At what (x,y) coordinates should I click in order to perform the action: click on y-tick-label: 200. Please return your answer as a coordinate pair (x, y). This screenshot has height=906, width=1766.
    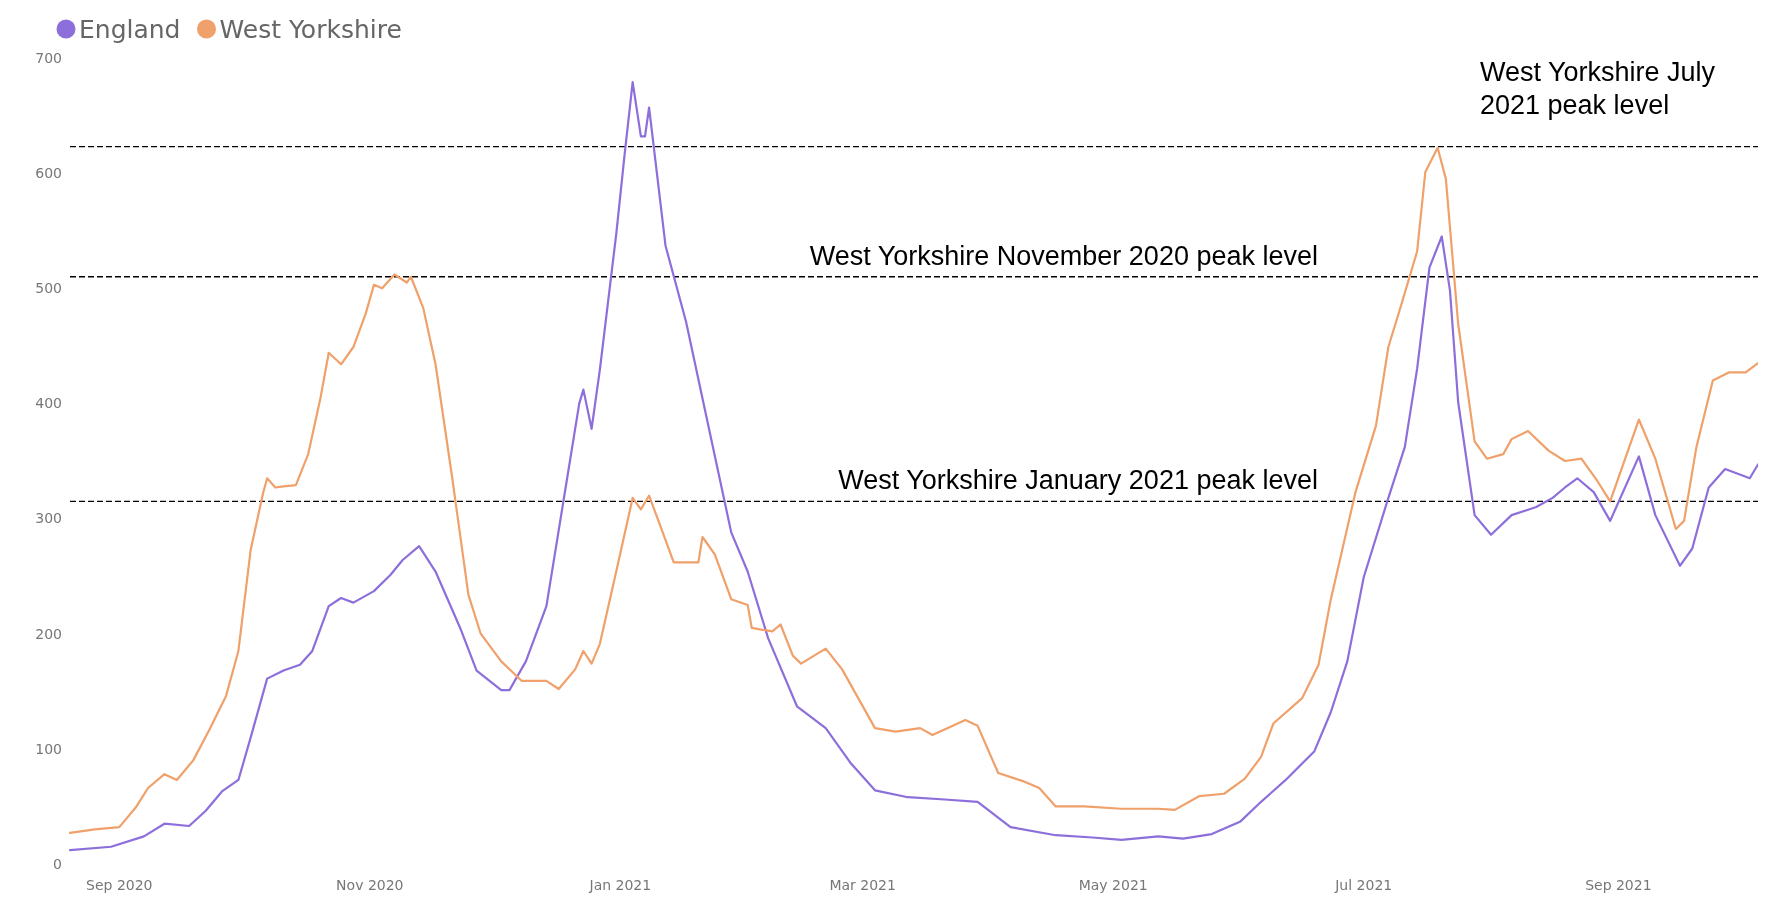
    Looking at the image, I should click on (48, 633).